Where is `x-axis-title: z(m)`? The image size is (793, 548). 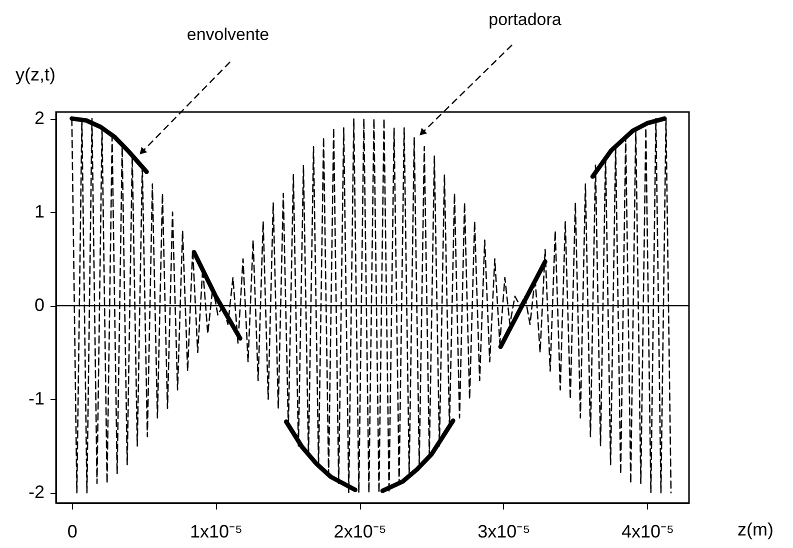
x-axis-title: z(m) is located at coordinates (756, 530).